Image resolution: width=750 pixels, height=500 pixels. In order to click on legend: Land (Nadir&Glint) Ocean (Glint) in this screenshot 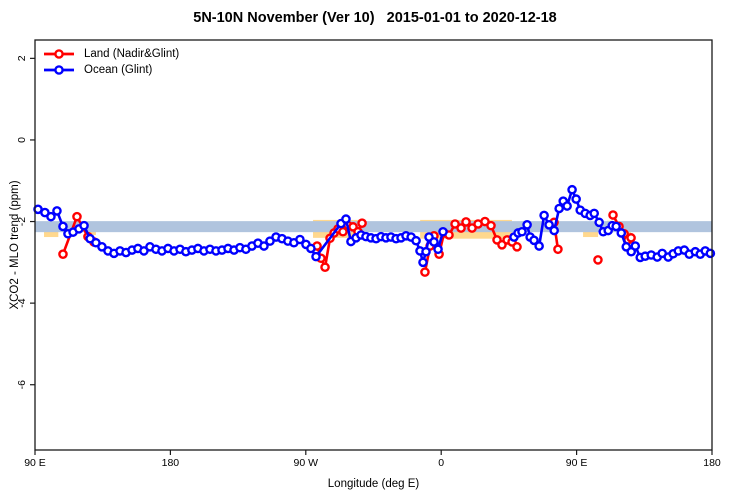, I will do `click(110, 62)`.